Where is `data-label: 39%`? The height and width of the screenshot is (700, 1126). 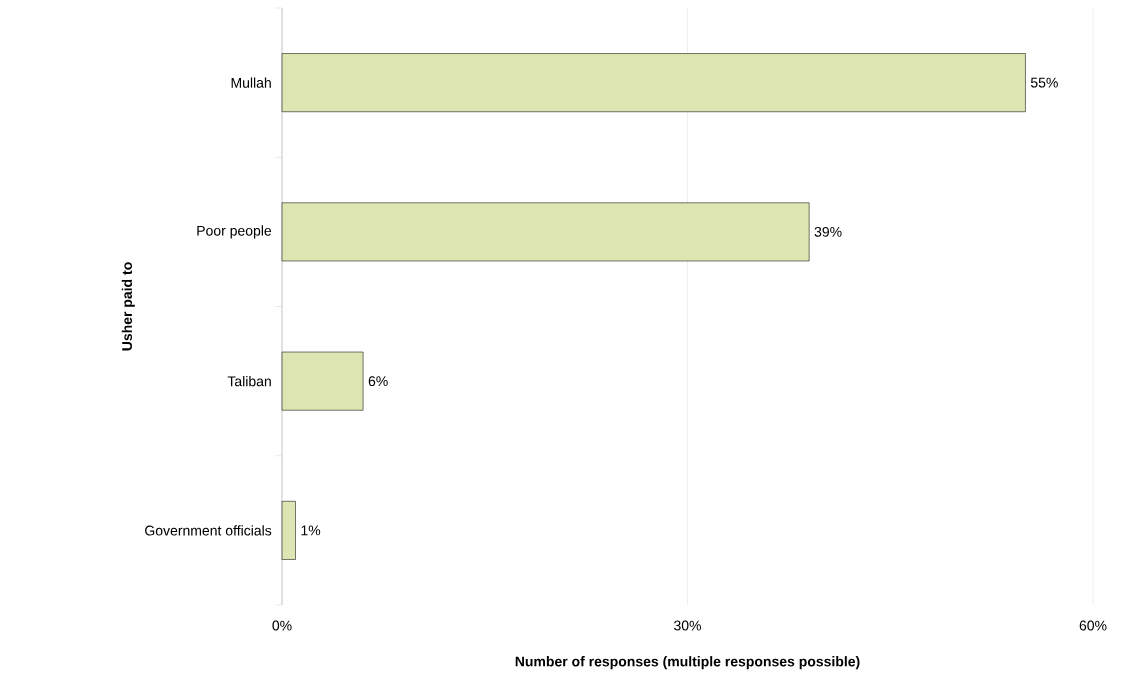 data-label: 39% is located at coordinates (828, 231).